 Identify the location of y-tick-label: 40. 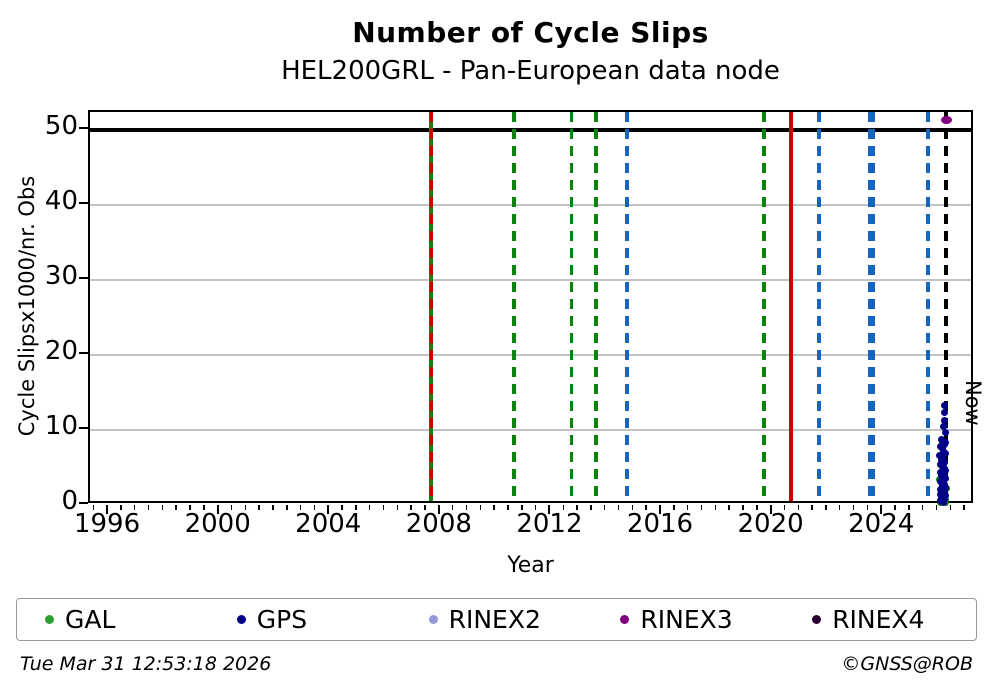
(61, 201).